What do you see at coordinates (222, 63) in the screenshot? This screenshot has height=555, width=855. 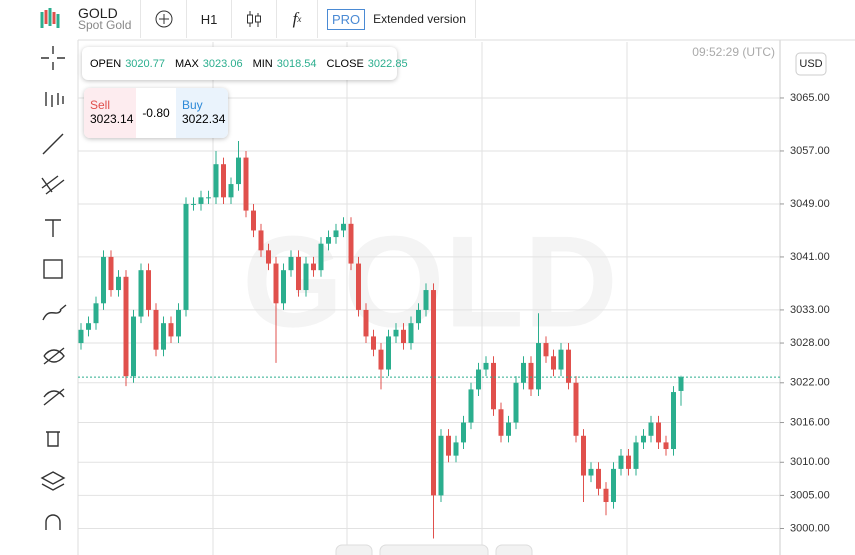 I see `max-value: 3023.06` at bounding box center [222, 63].